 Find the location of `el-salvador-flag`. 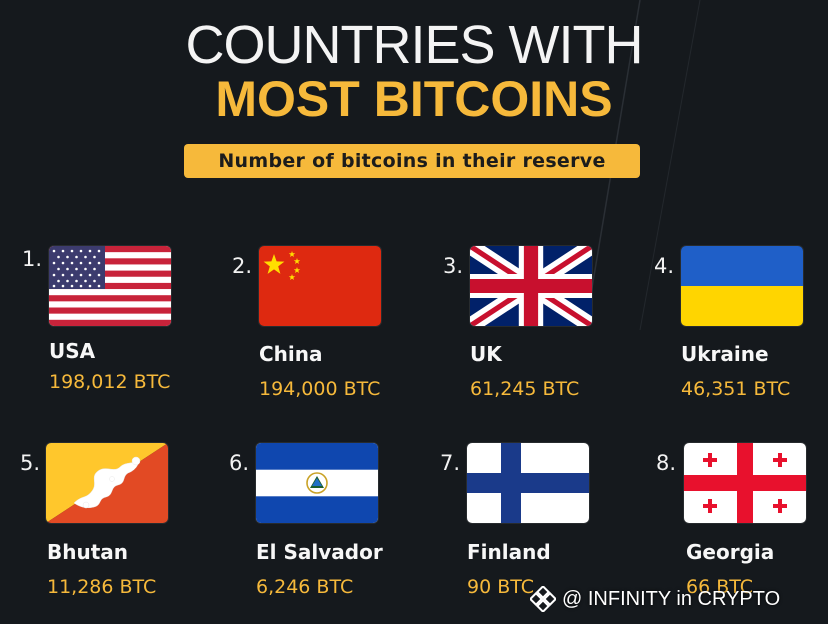

el-salvador-flag is located at coordinates (317, 483).